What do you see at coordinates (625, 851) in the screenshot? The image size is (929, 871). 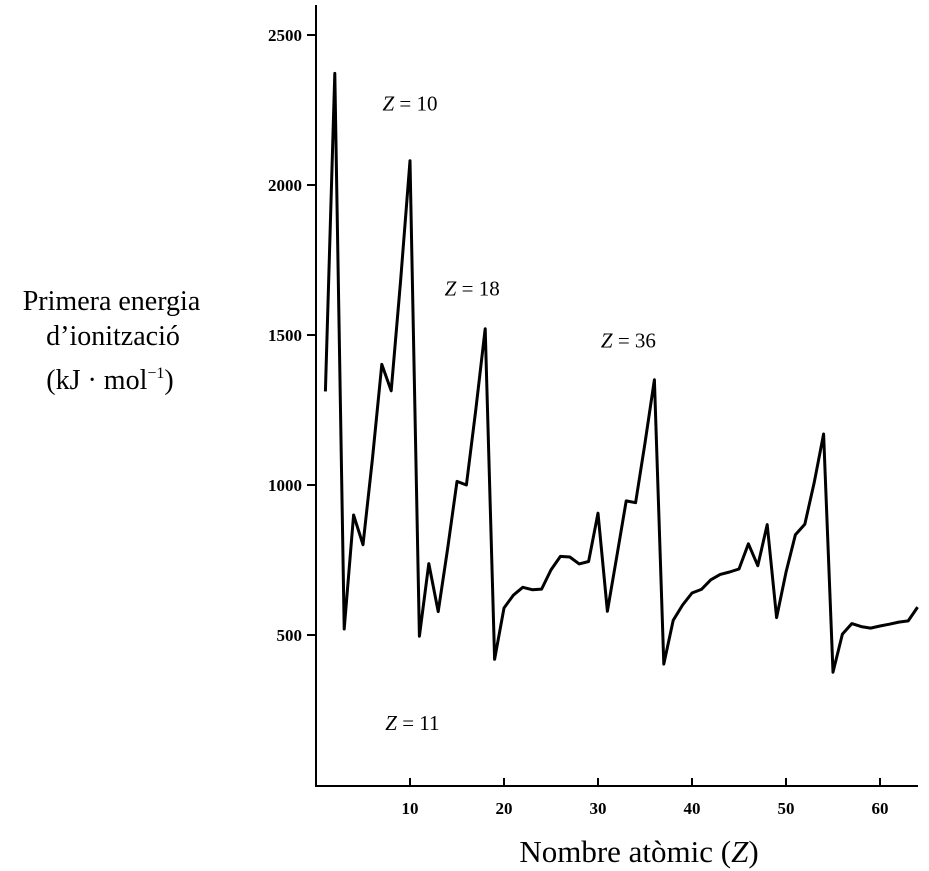 I see `x-label-text: Nombre atòmic (` at bounding box center [625, 851].